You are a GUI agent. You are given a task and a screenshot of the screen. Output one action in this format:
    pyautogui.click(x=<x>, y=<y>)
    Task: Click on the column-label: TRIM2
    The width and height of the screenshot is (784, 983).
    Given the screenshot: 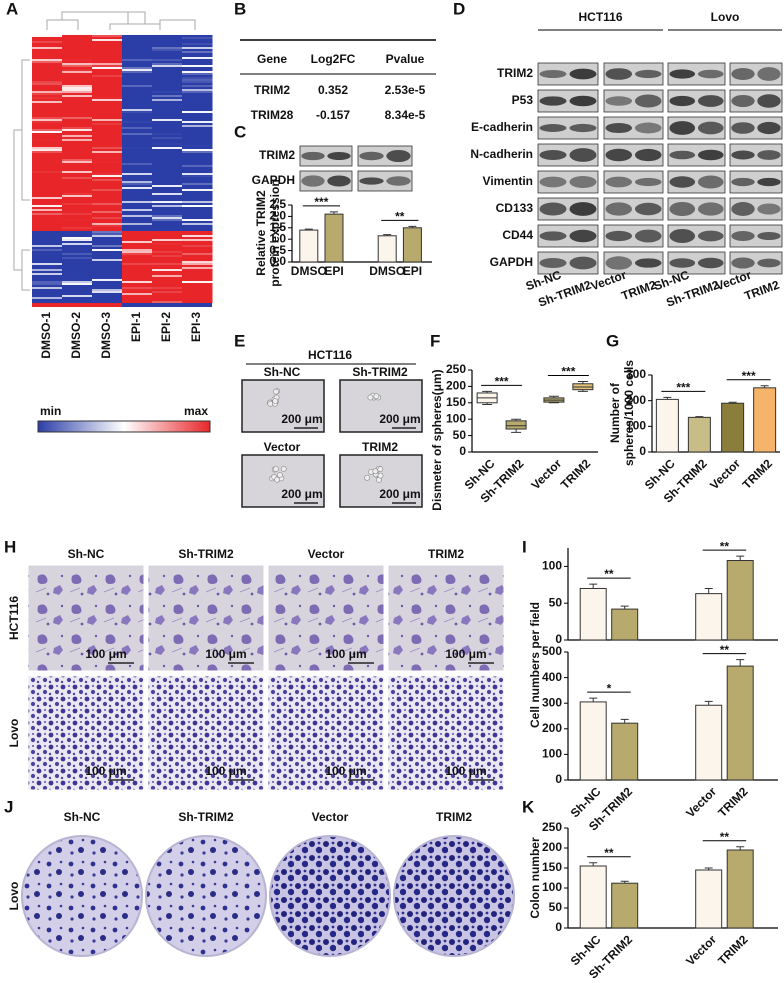 What is the action you would take?
    pyautogui.click(x=446, y=554)
    